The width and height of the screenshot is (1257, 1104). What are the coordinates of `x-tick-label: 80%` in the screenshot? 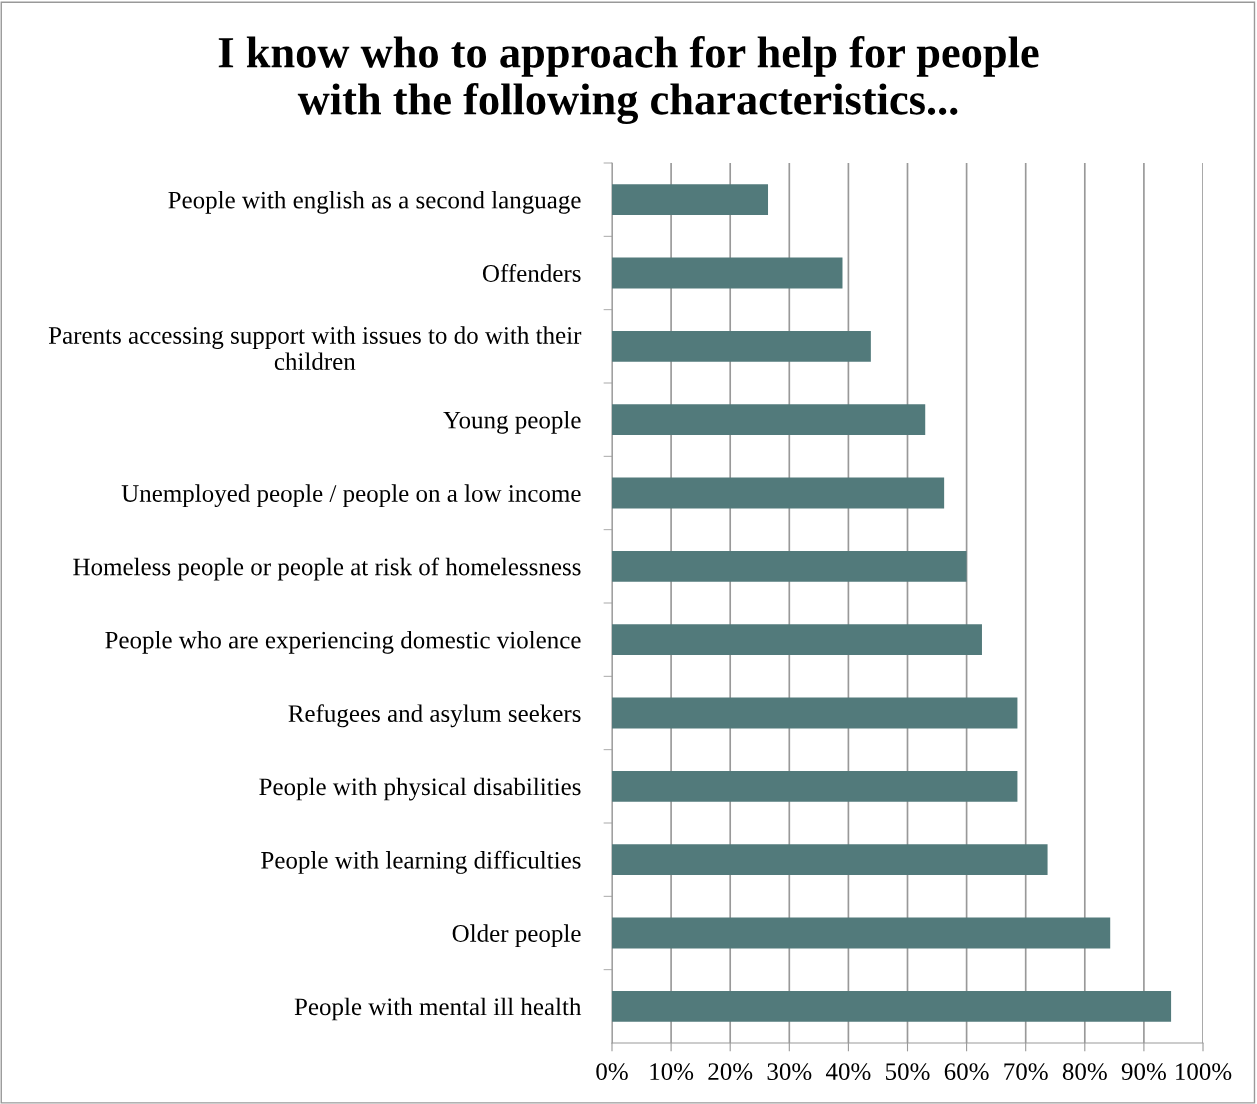 It's located at (1084, 1072).